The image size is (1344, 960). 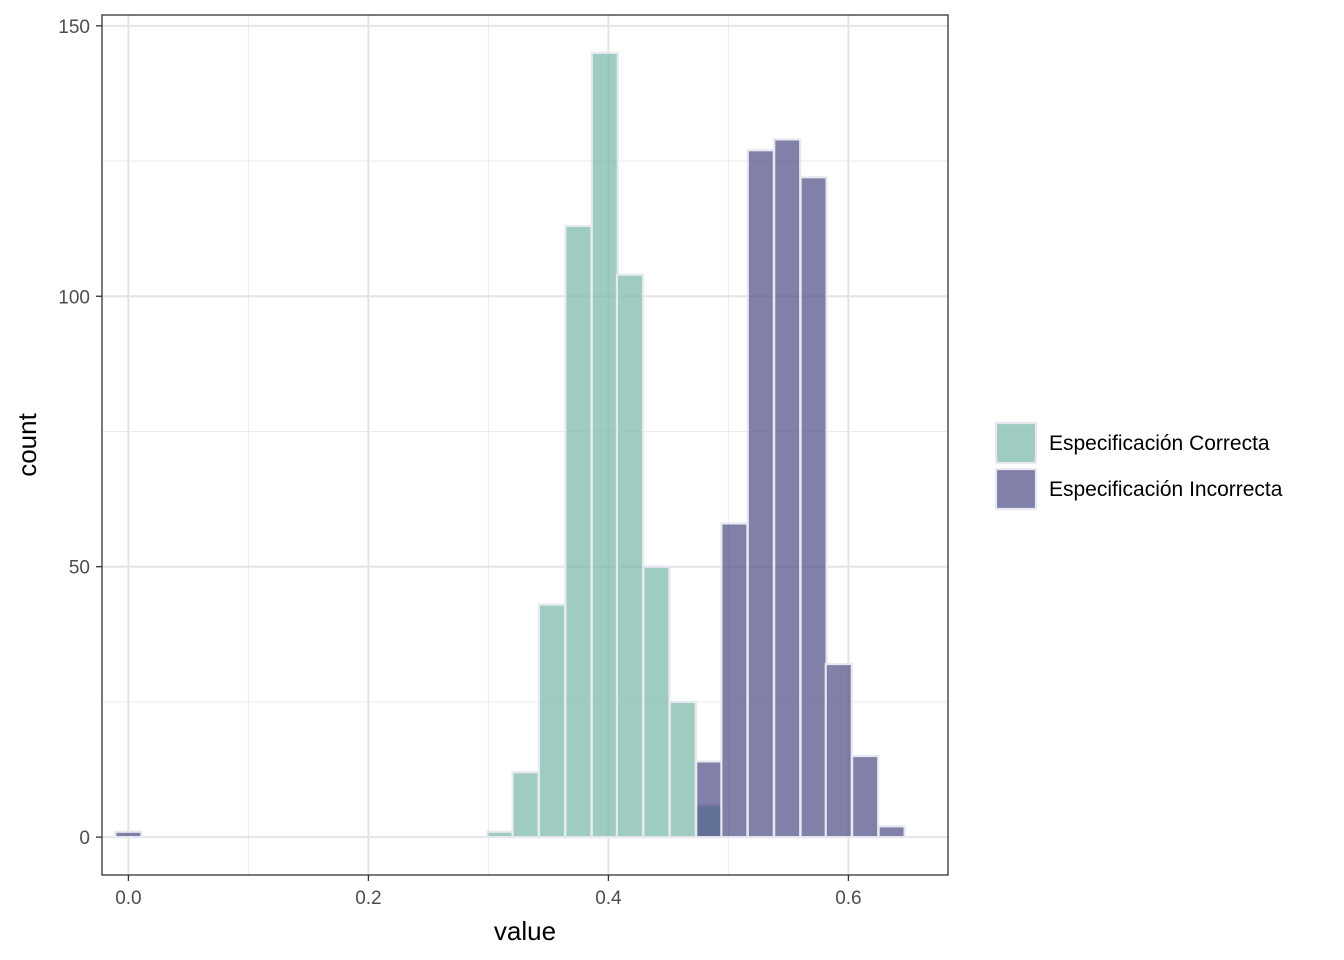 I want to click on y-tick-label: 0, so click(x=84, y=838).